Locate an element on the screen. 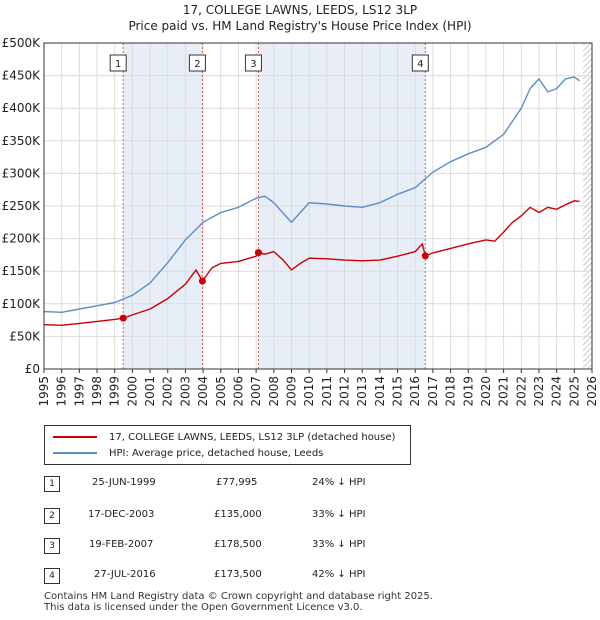 This screenshot has width=600, height=620. y-tick-label: £0 is located at coordinates (32, 369).